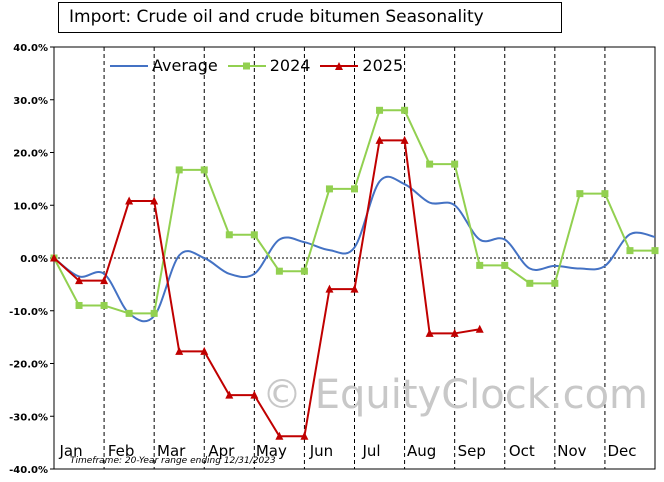  Describe the element at coordinates (28, 417) in the screenshot. I see `y-tick-label: -30.0%` at that location.